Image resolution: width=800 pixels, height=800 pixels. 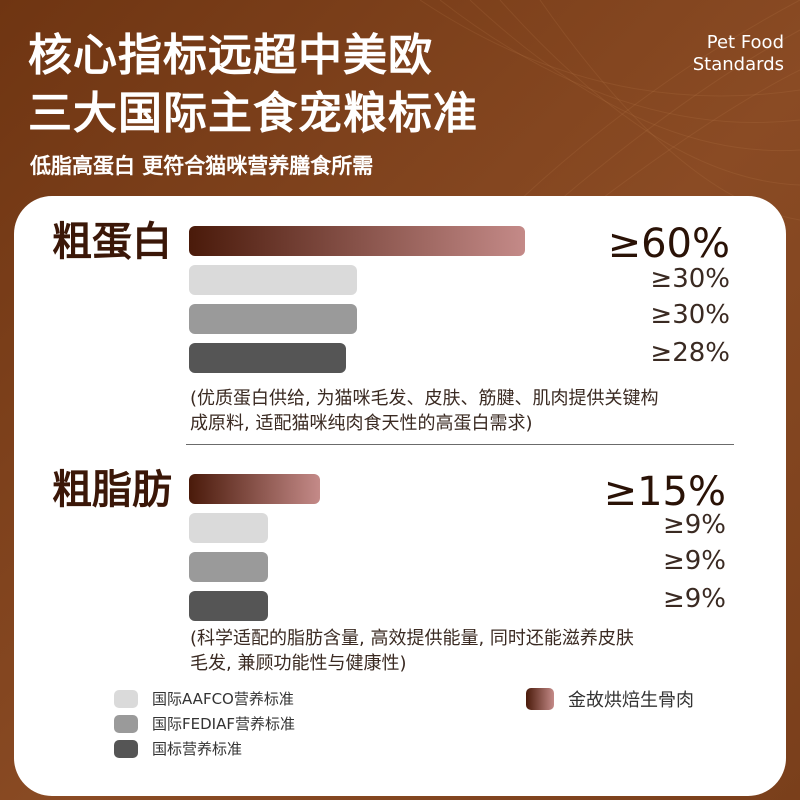 I want to click on value-protein-jingu: ≥60%, so click(x=668, y=244).